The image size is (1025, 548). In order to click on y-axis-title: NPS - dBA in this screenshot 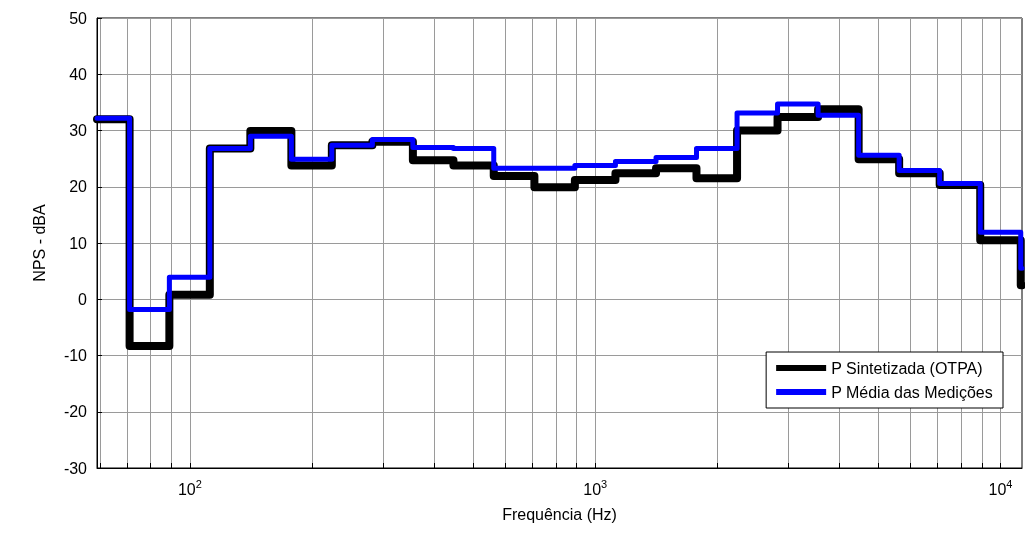, I will do `click(39, 242)`.